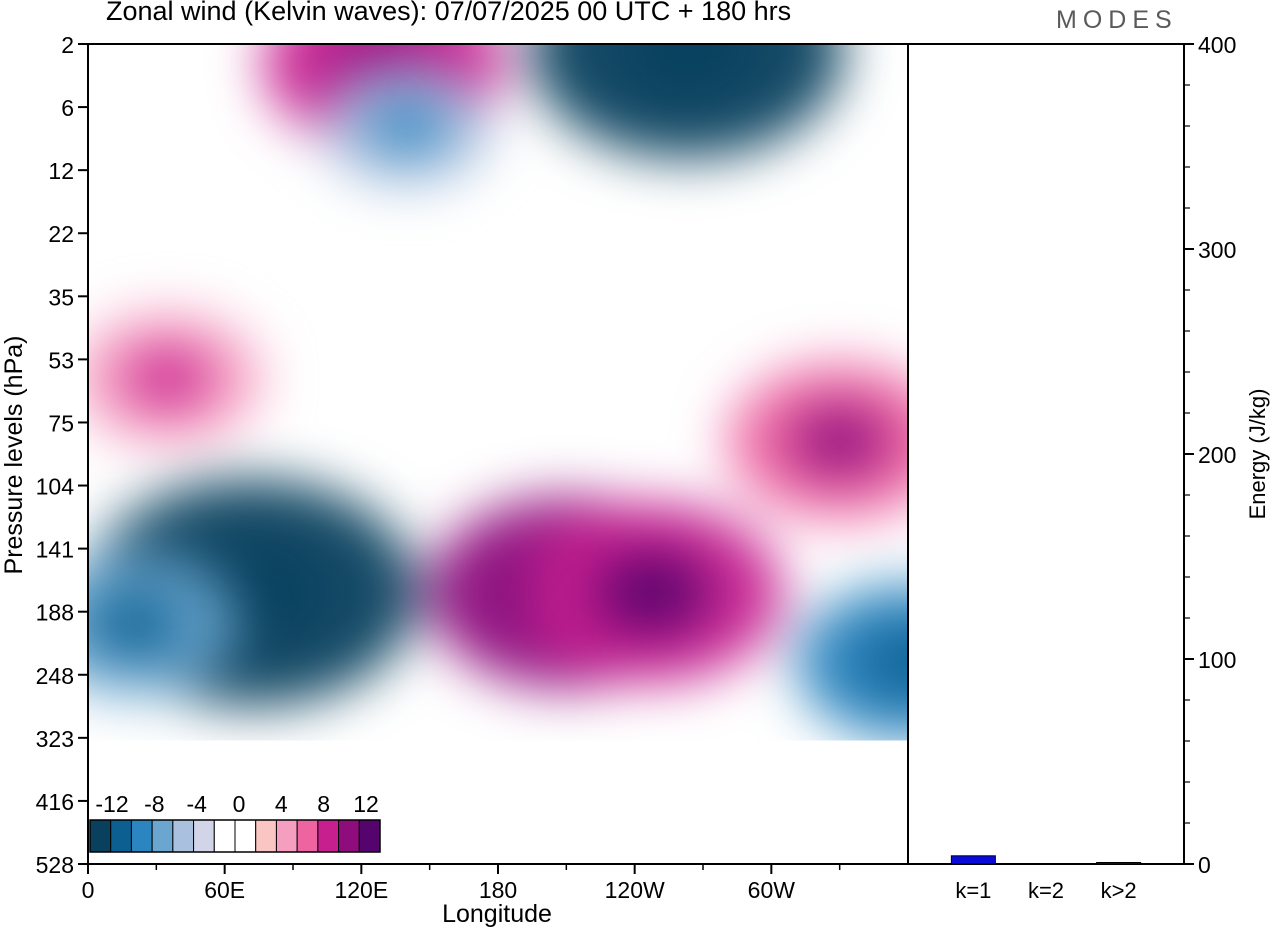 This screenshot has height=930, width=1280. Describe the element at coordinates (67, 45) in the screenshot. I see `y-tick-label: 2` at that location.